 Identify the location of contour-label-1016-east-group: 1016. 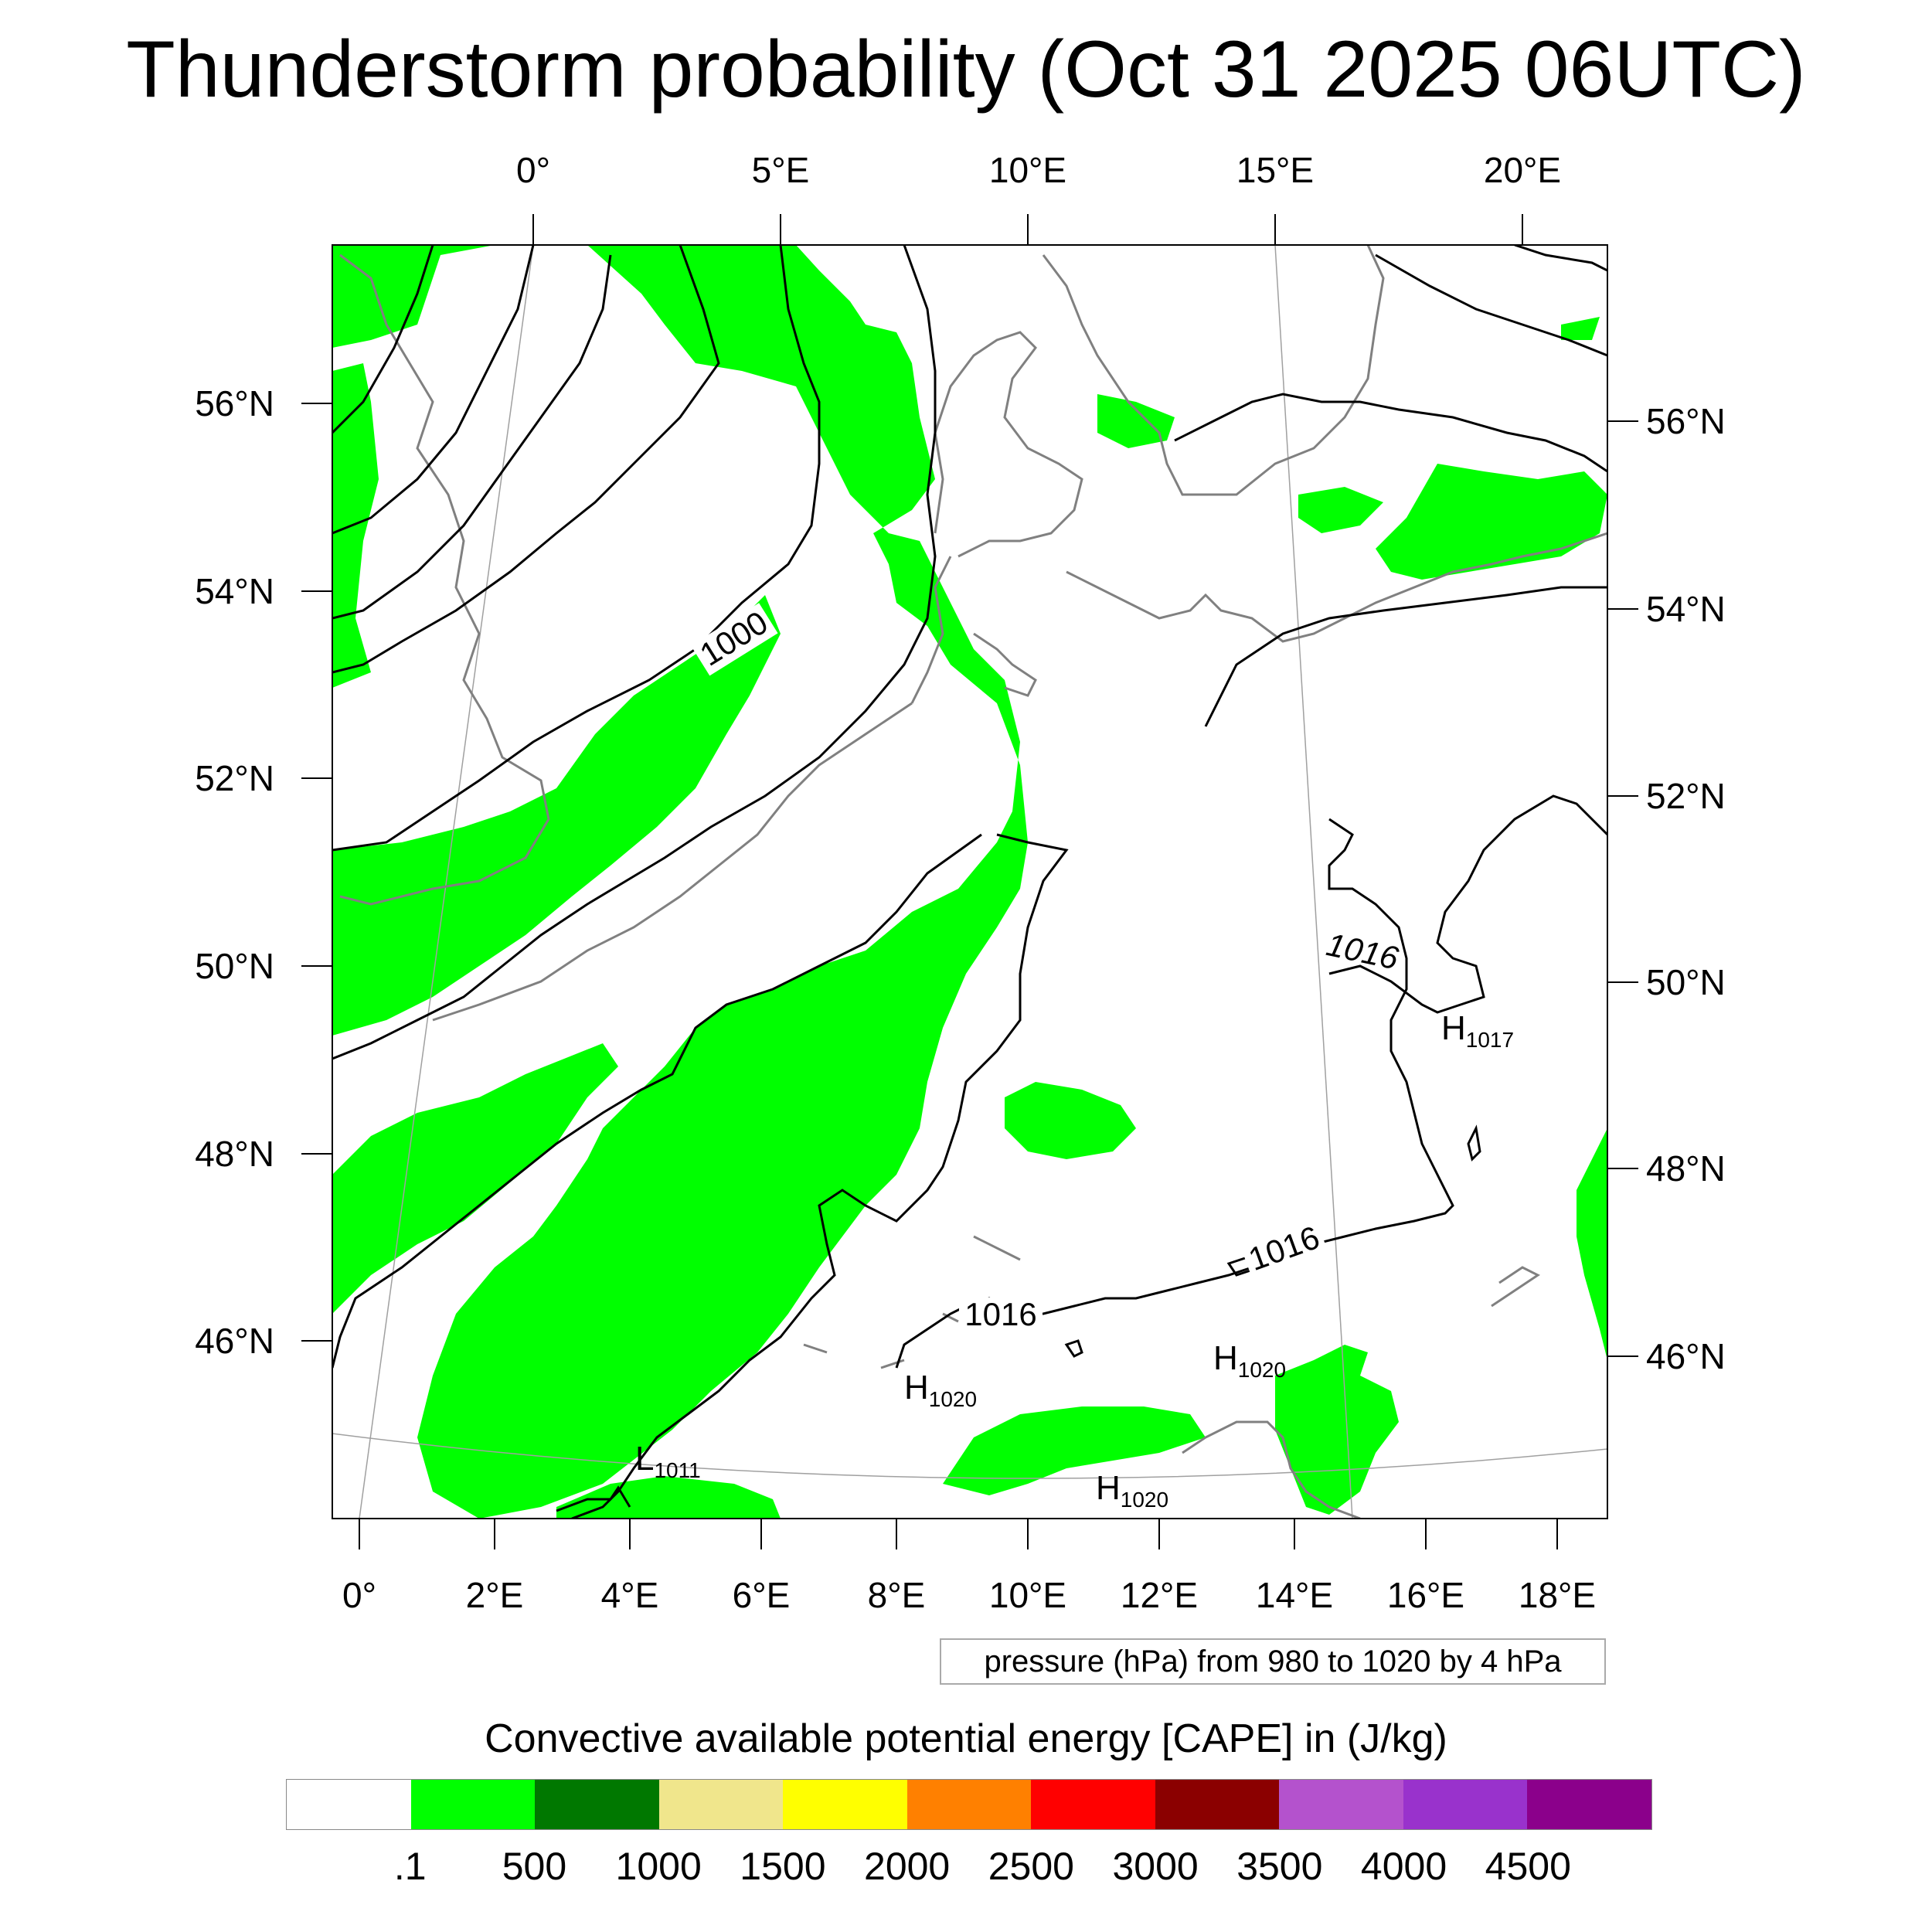
(1362, 951).